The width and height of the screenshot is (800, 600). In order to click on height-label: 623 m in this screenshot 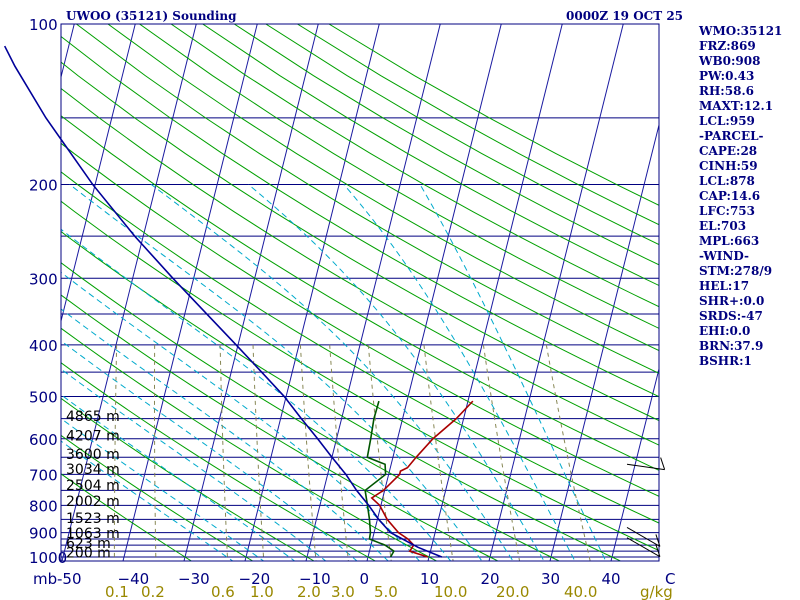, I will do `click(88, 544)`.